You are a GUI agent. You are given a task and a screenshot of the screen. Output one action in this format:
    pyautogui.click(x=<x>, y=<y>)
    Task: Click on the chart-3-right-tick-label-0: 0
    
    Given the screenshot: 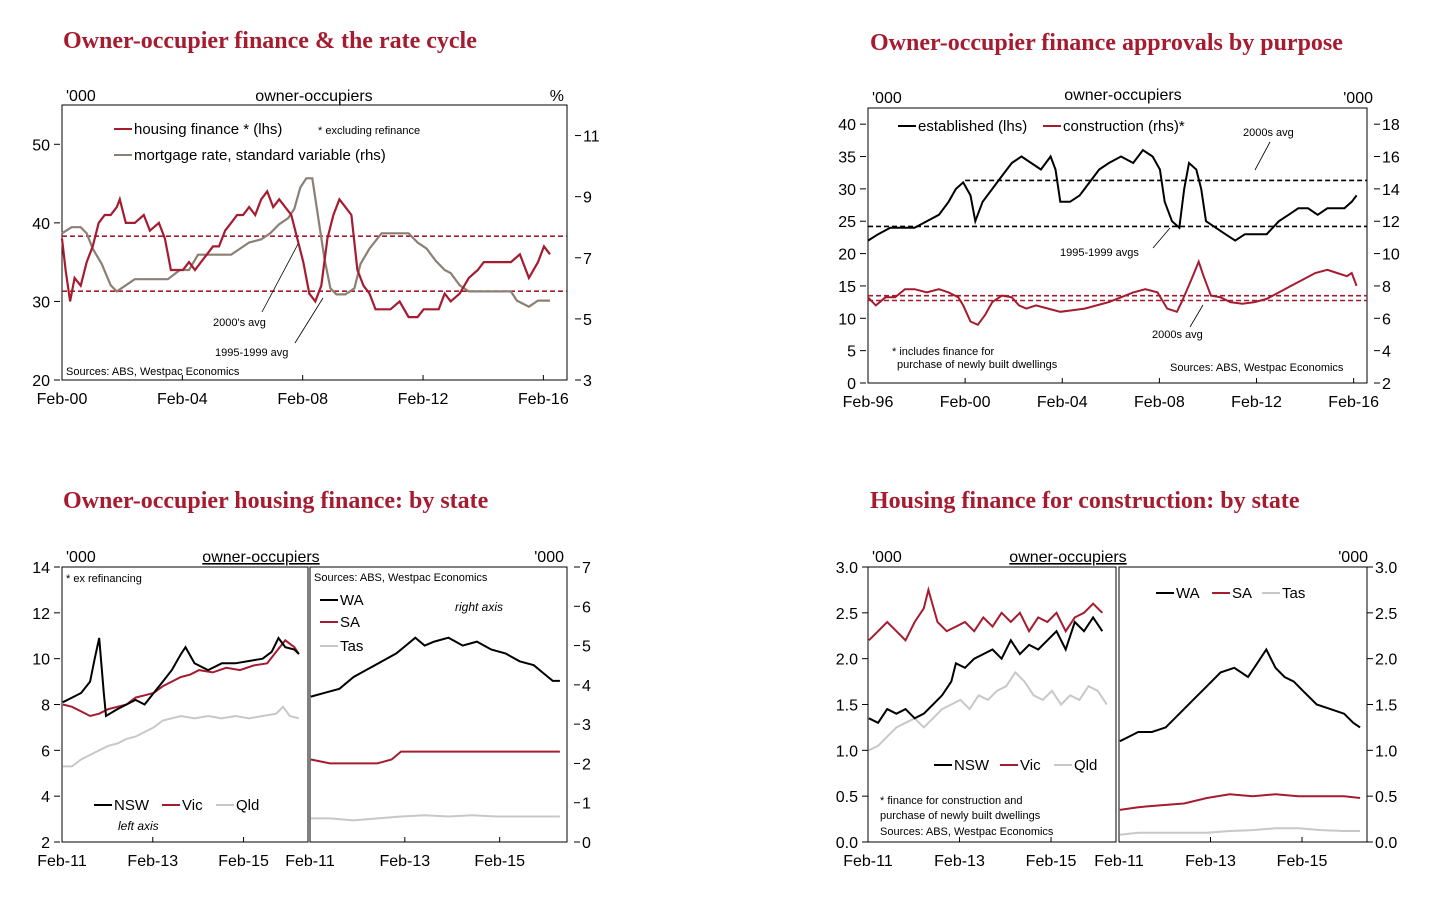 What is the action you would take?
    pyautogui.click(x=586, y=843)
    